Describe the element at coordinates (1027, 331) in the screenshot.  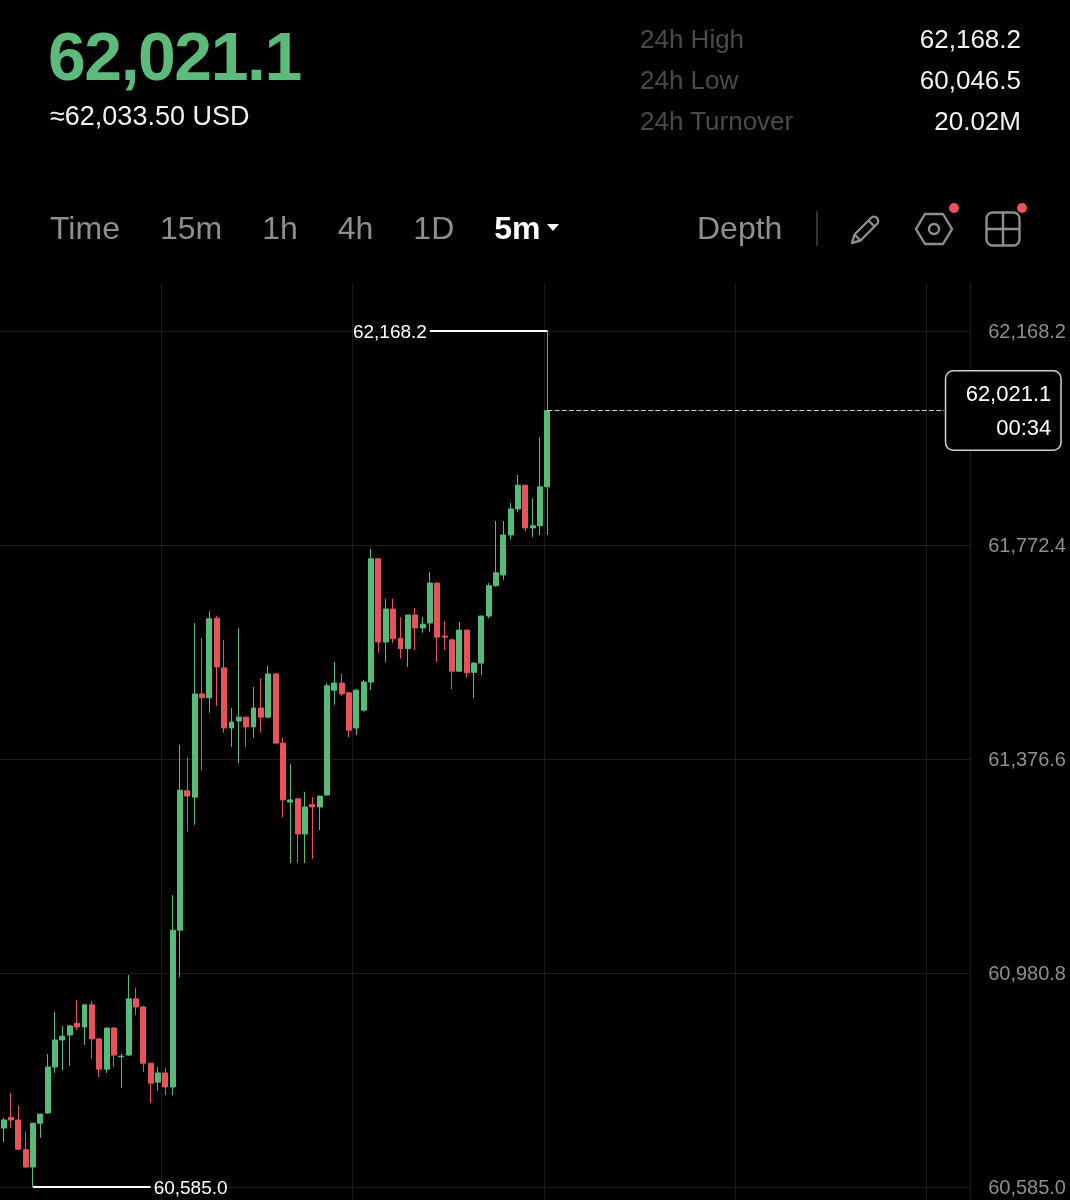
I see `y-tick-label: 62,168.2` at that location.